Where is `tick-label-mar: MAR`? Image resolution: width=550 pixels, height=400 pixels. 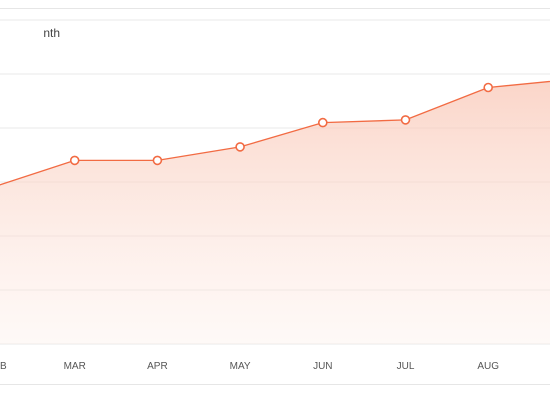
tick-label-mar: MAR is located at coordinates (75, 366).